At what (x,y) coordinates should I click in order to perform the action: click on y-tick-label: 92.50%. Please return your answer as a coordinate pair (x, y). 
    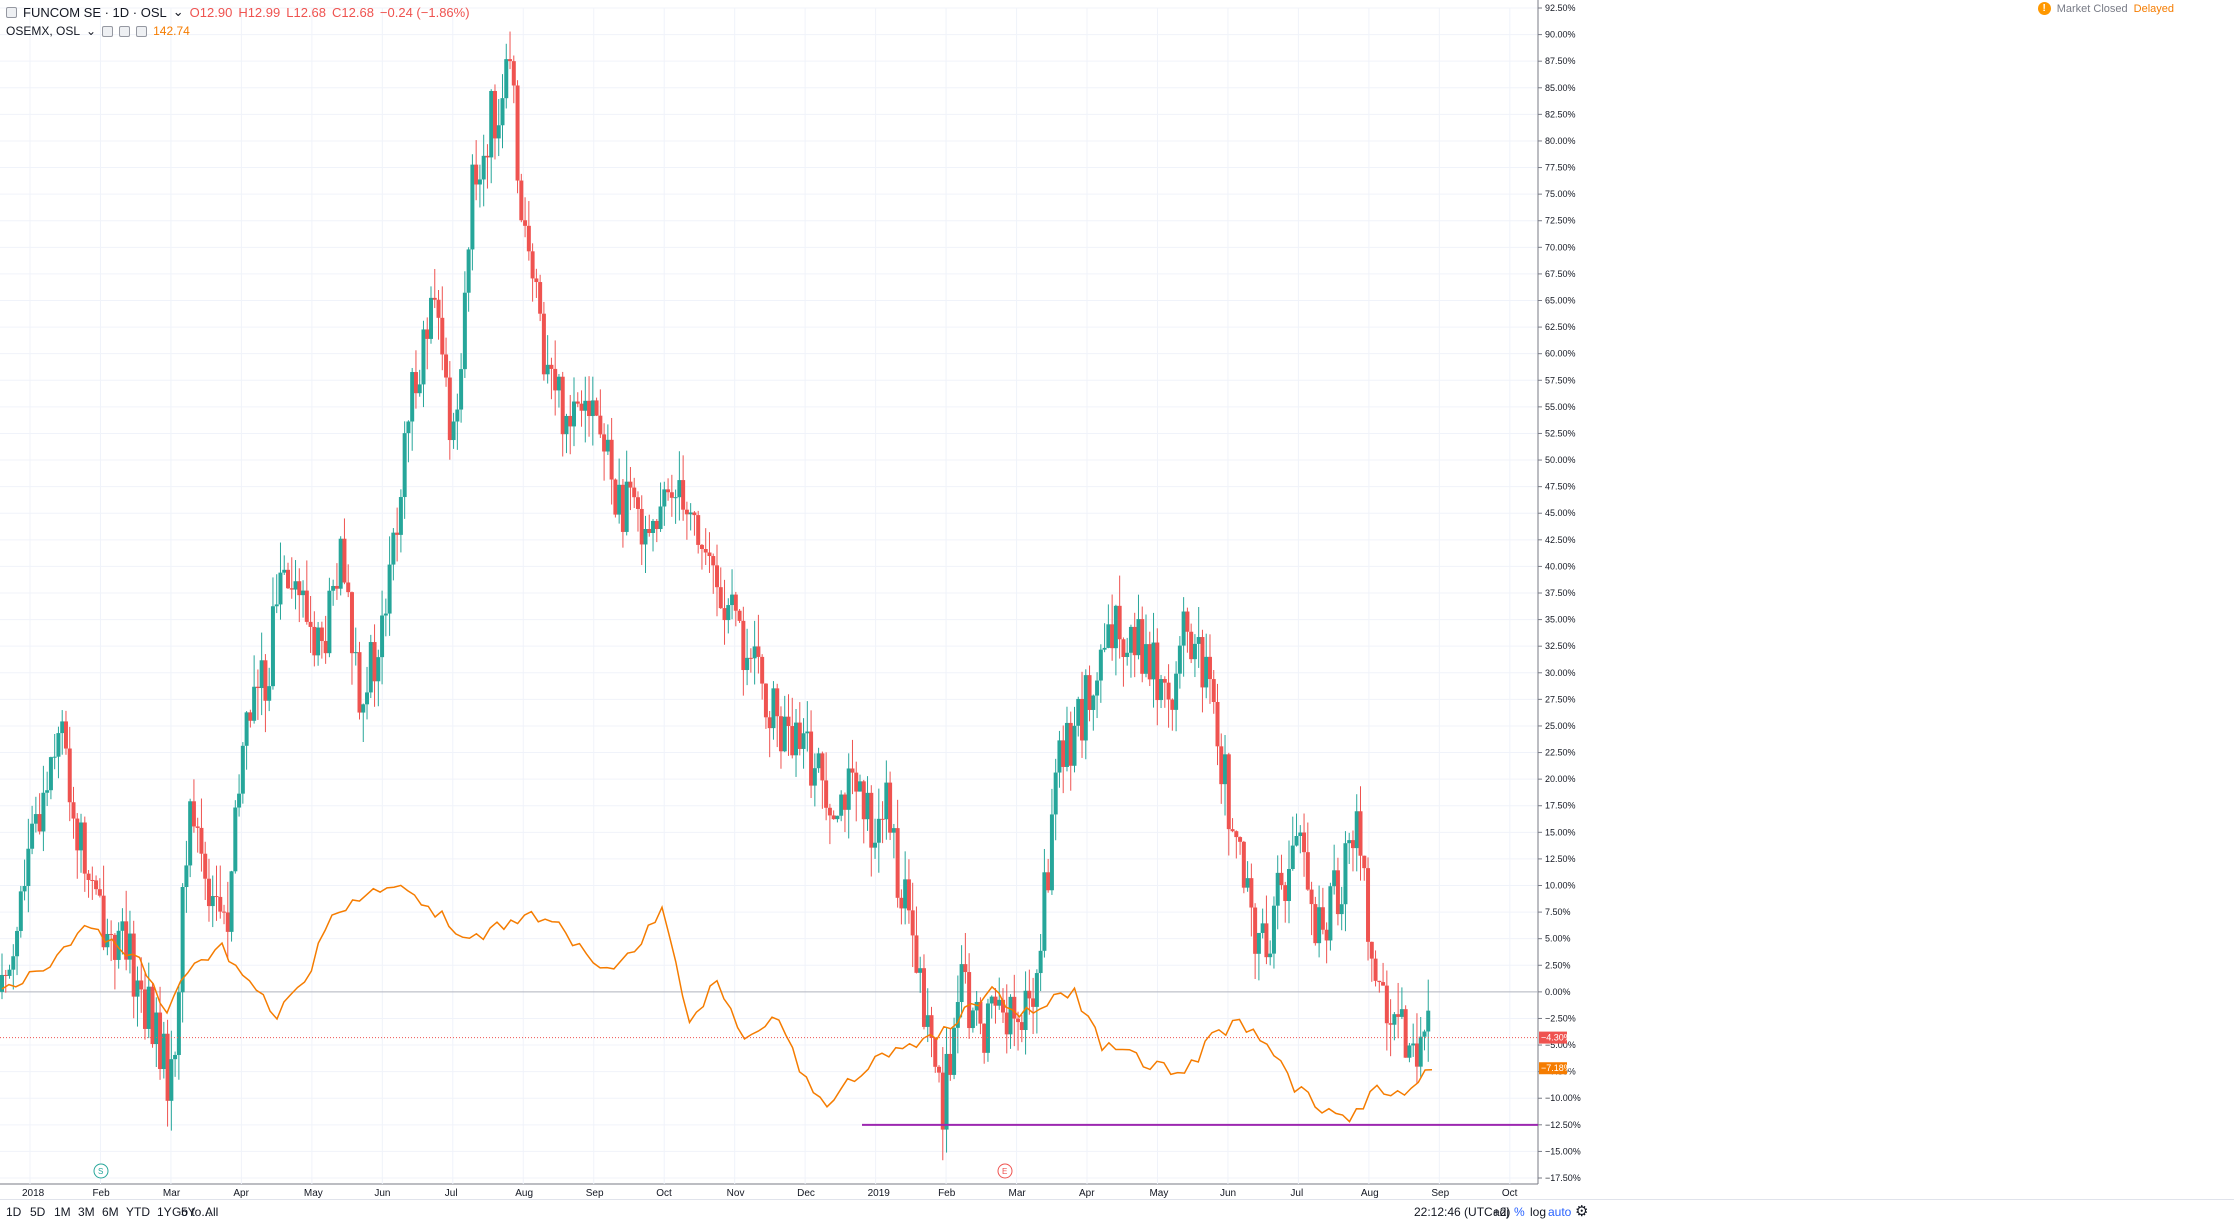
    Looking at the image, I should click on (1560, 8).